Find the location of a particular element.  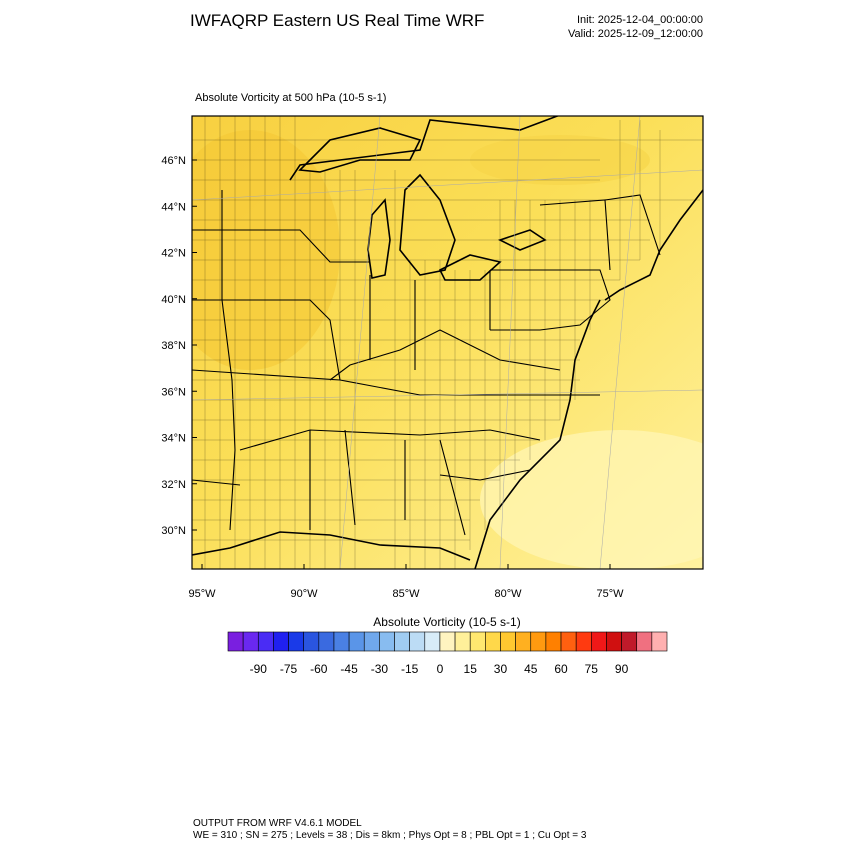

colorbar-tick-label: -90 is located at coordinates (259, 669).